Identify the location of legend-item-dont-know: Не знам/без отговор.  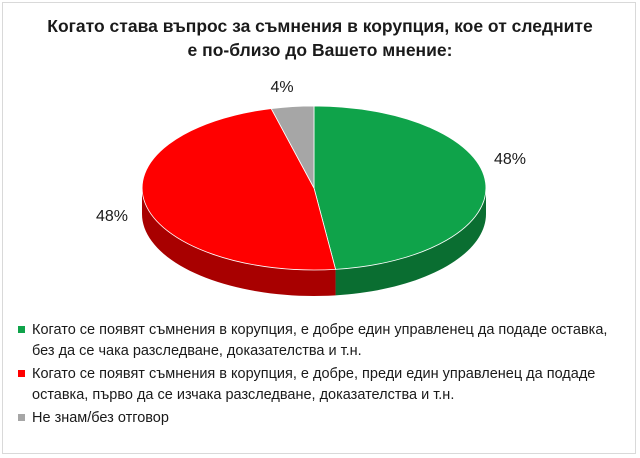
(324, 418).